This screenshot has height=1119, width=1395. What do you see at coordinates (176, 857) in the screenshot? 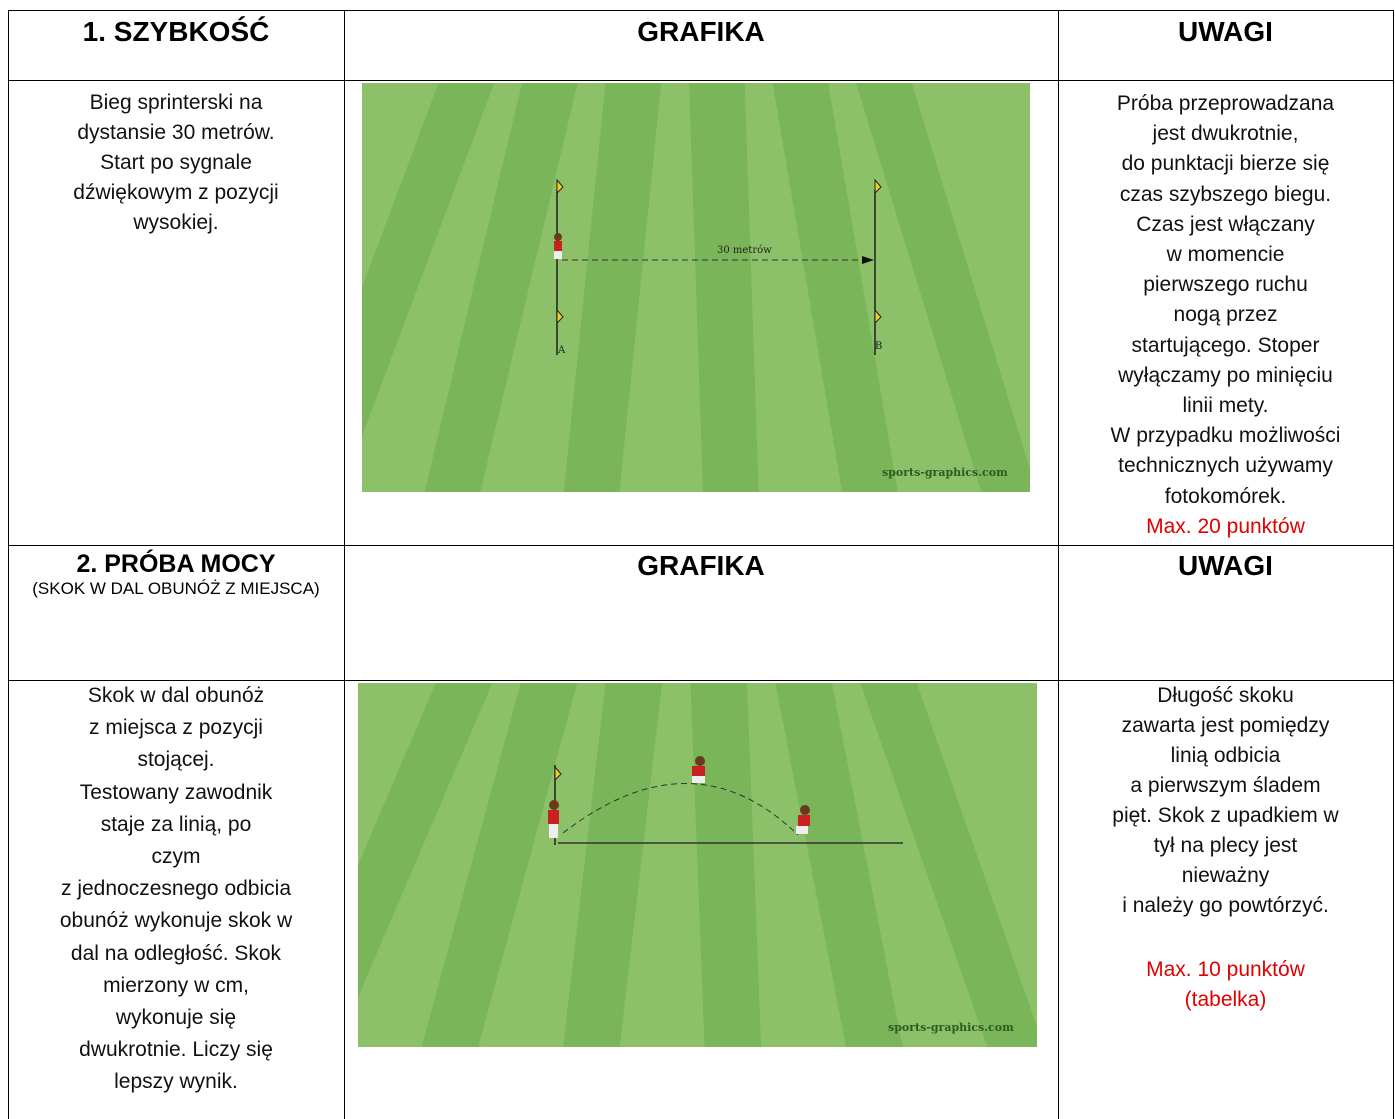
I see `text-line: czym` at bounding box center [176, 857].